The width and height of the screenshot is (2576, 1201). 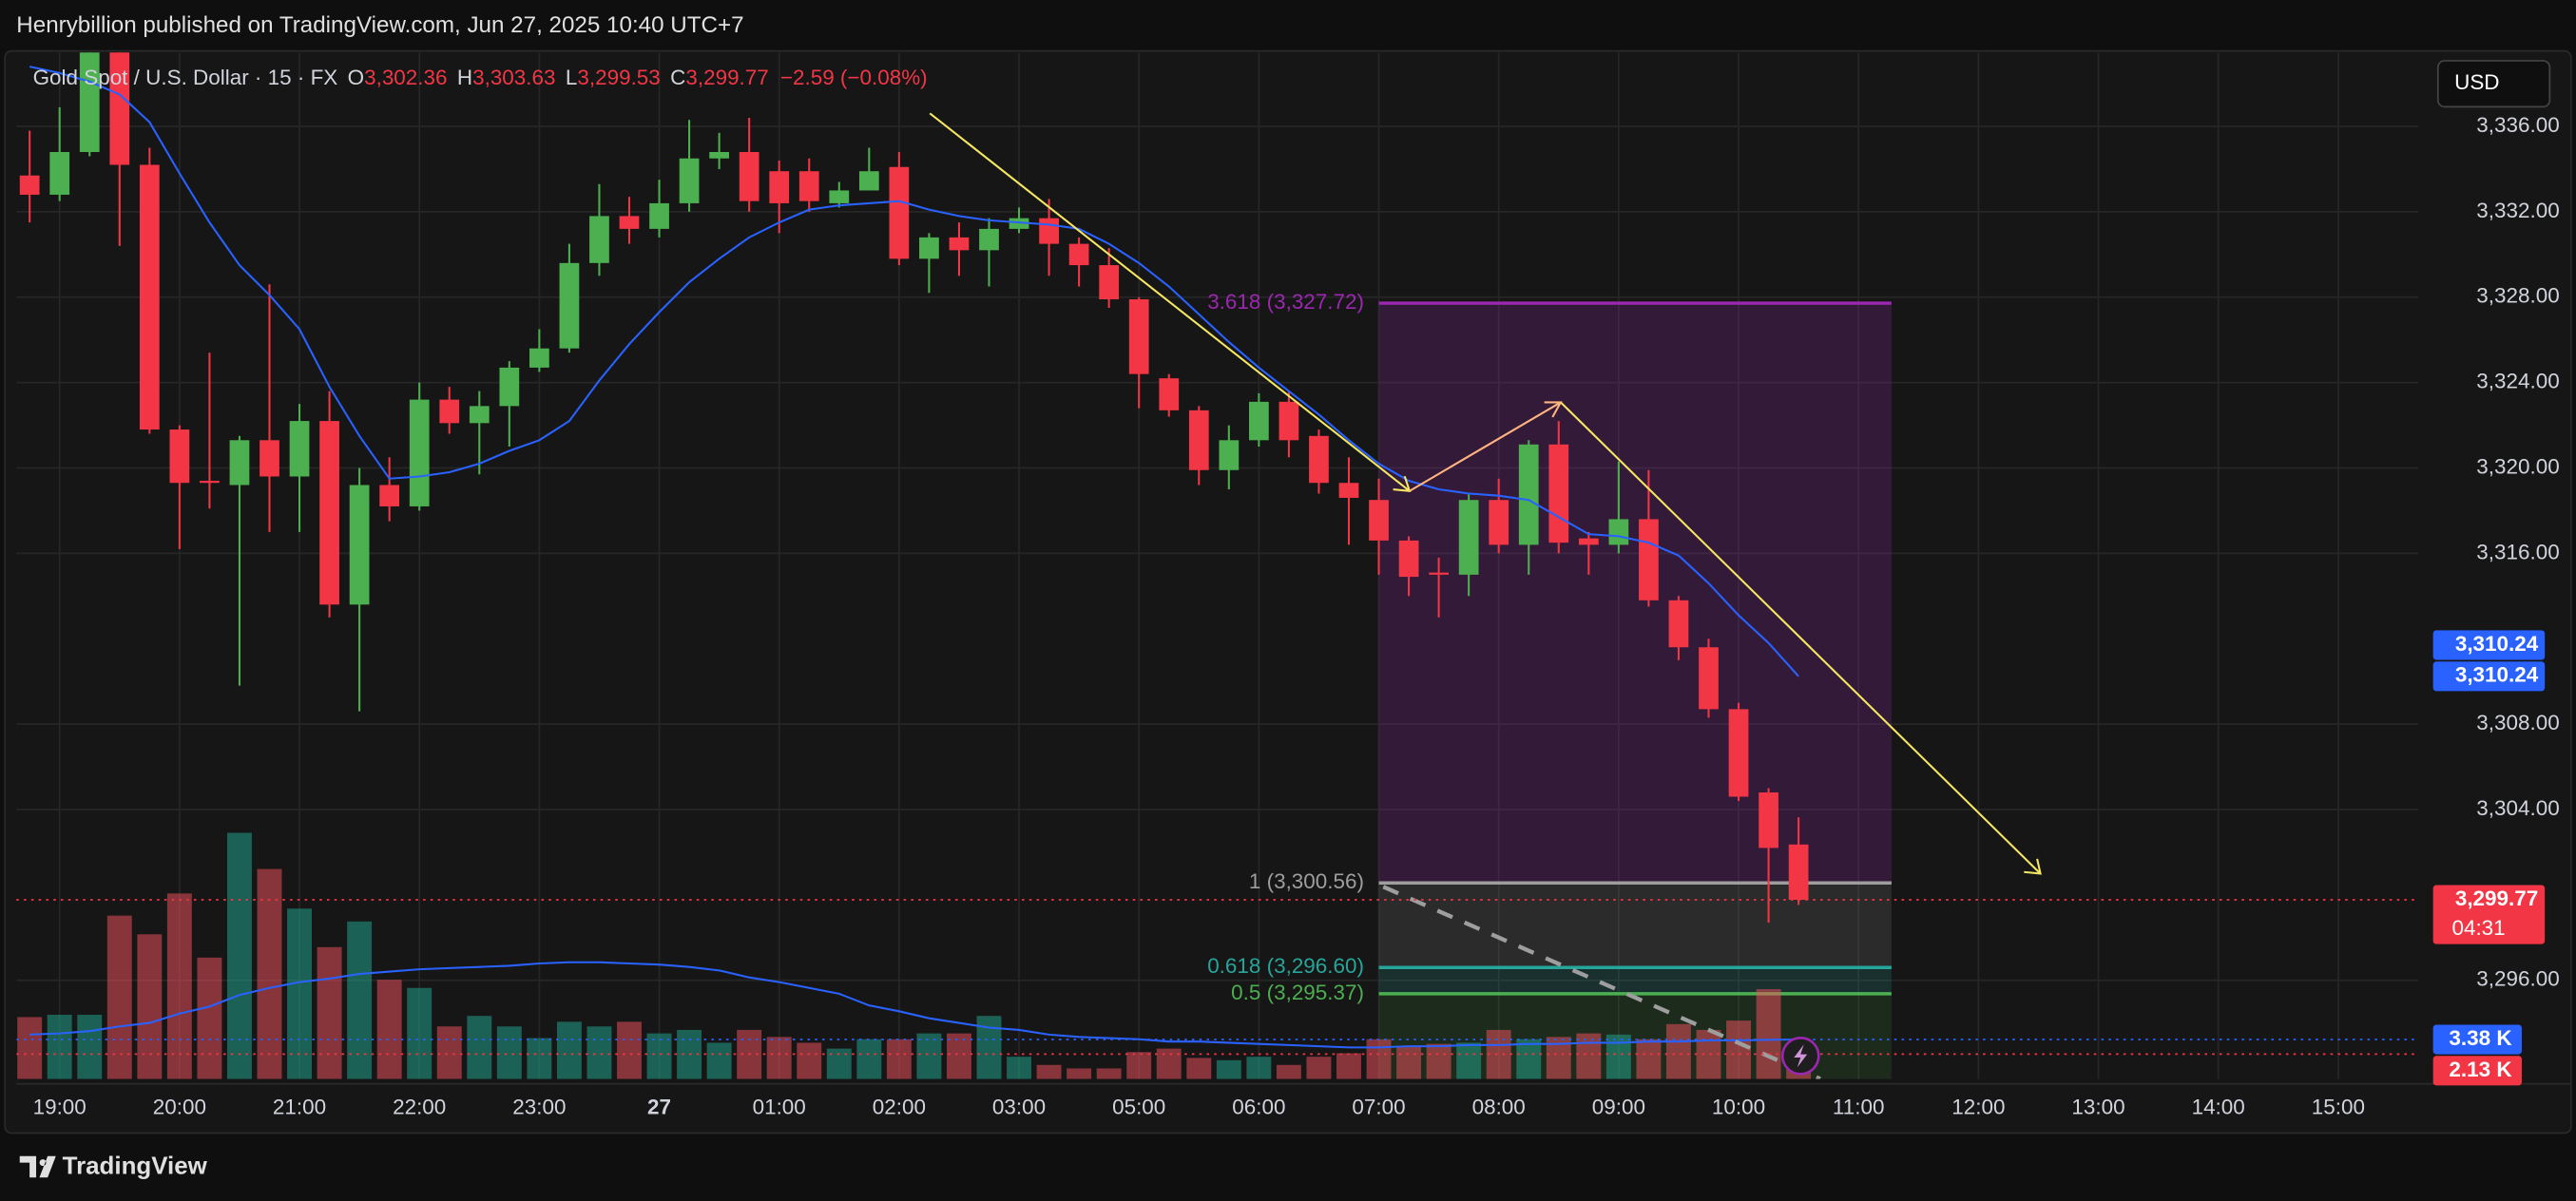 I want to click on y-tick-label: 3,308.00, so click(x=2517, y=722).